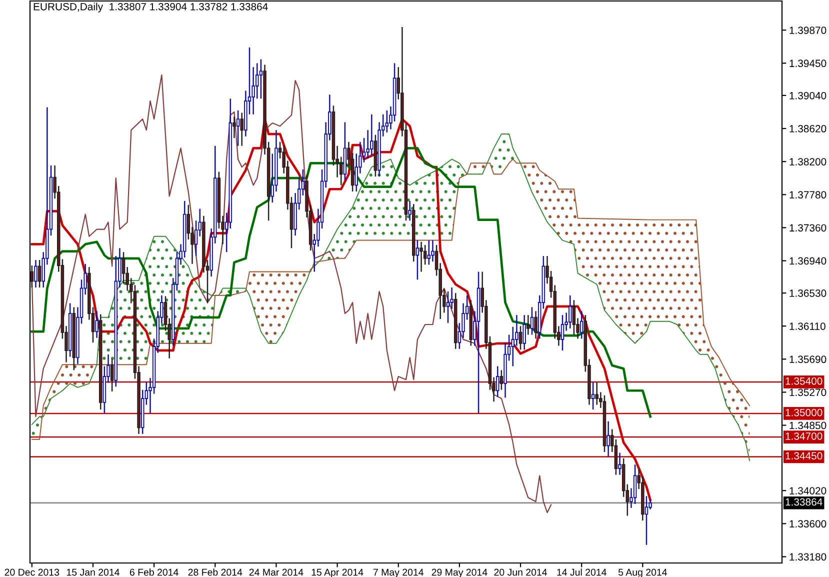 This screenshot has height=577, width=829. Describe the element at coordinates (808, 524) in the screenshot. I see `y-tick-label: 1.33600` at that location.